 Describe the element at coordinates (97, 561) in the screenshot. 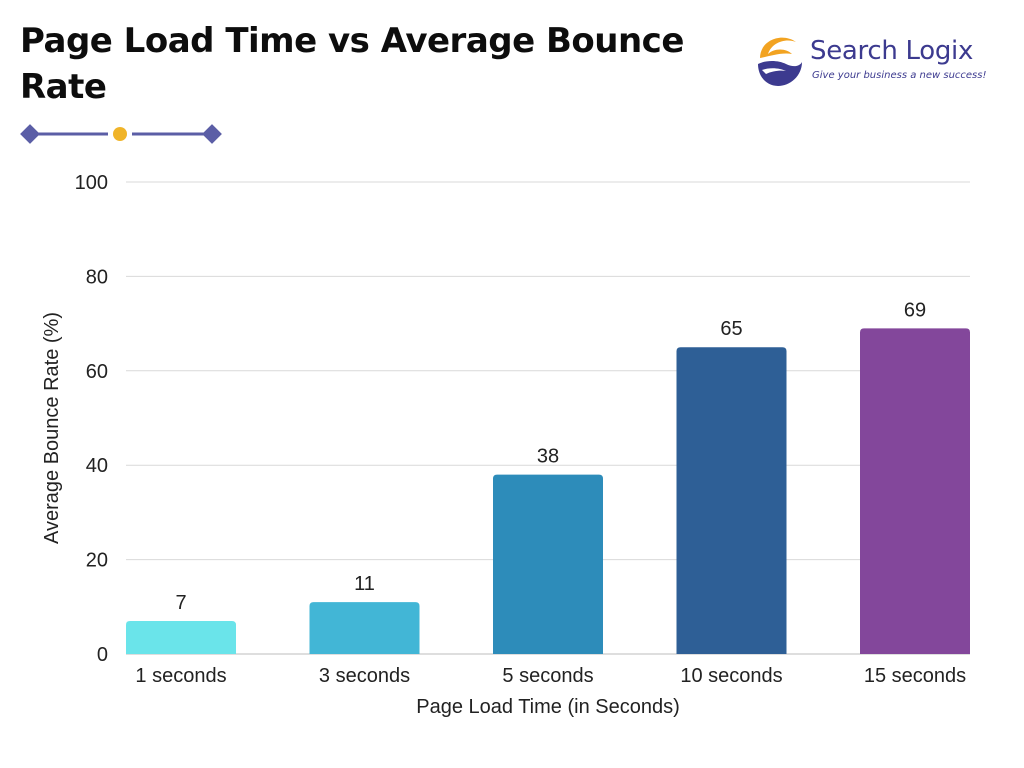

I see `y-tick-label: 20` at that location.